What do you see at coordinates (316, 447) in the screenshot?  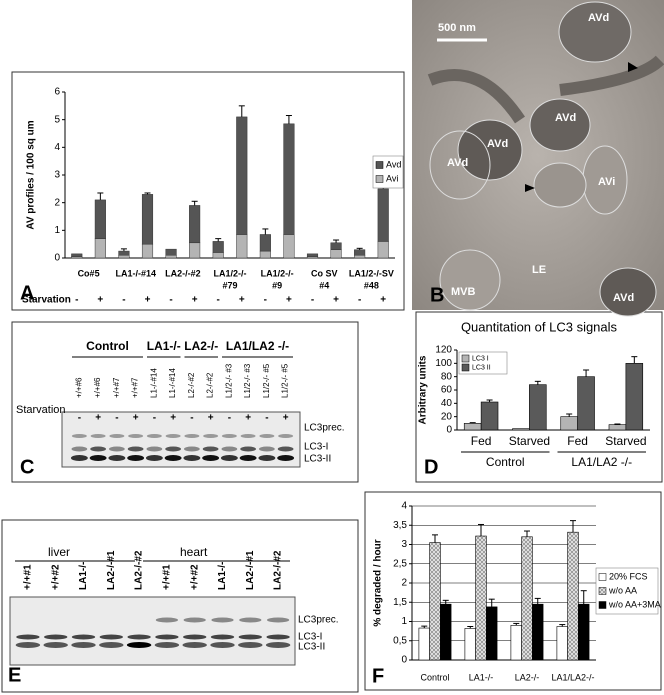 I see `band-label: LC3-I` at bounding box center [316, 447].